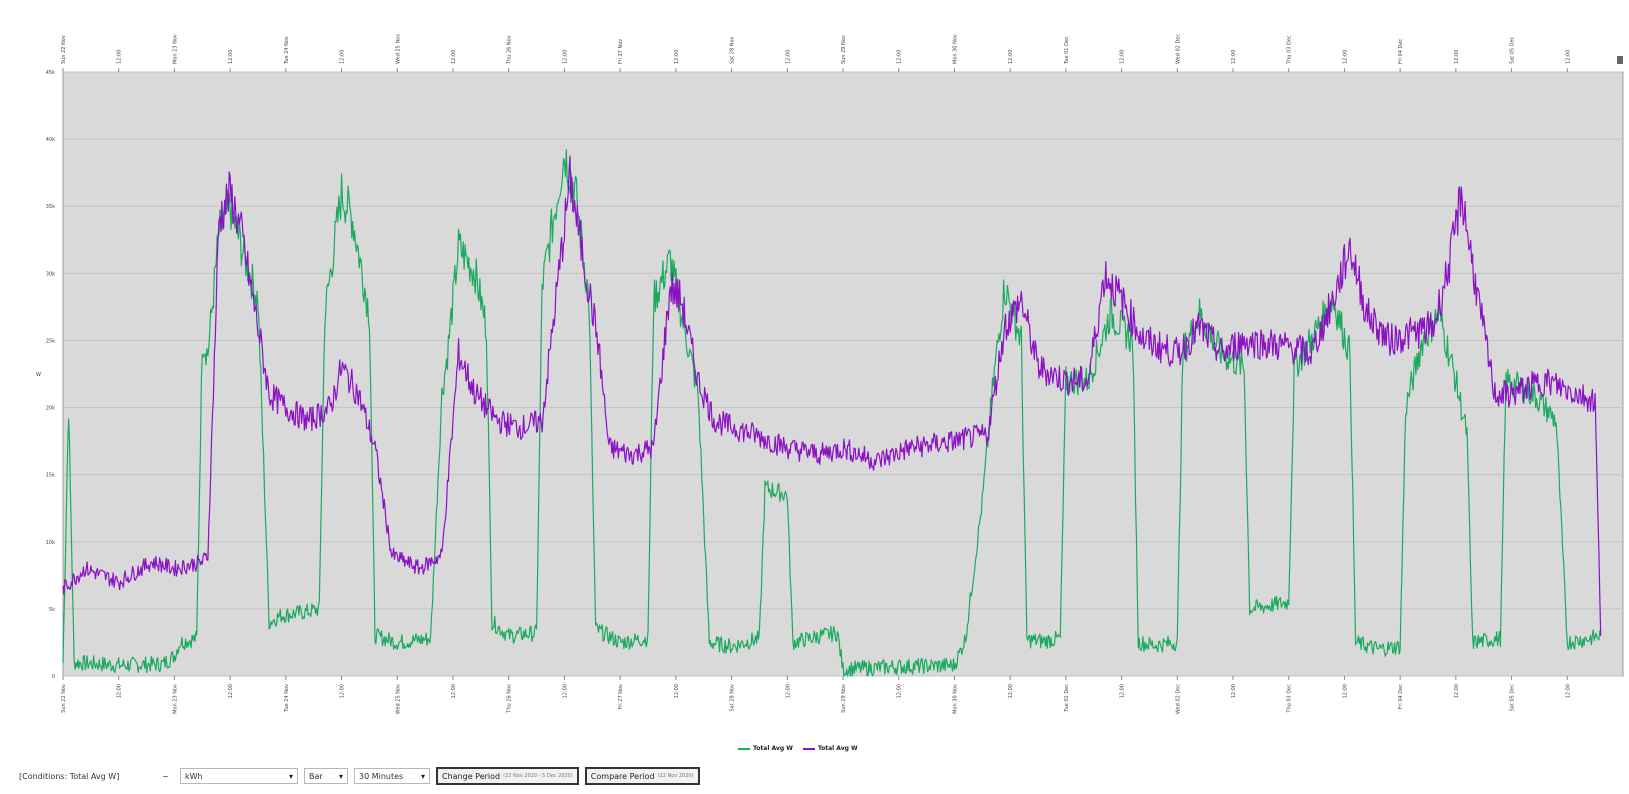 Image resolution: width=1629 pixels, height=794 pixels. I want to click on x-tick-label: Sat 05 Dec, so click(1513, 698).